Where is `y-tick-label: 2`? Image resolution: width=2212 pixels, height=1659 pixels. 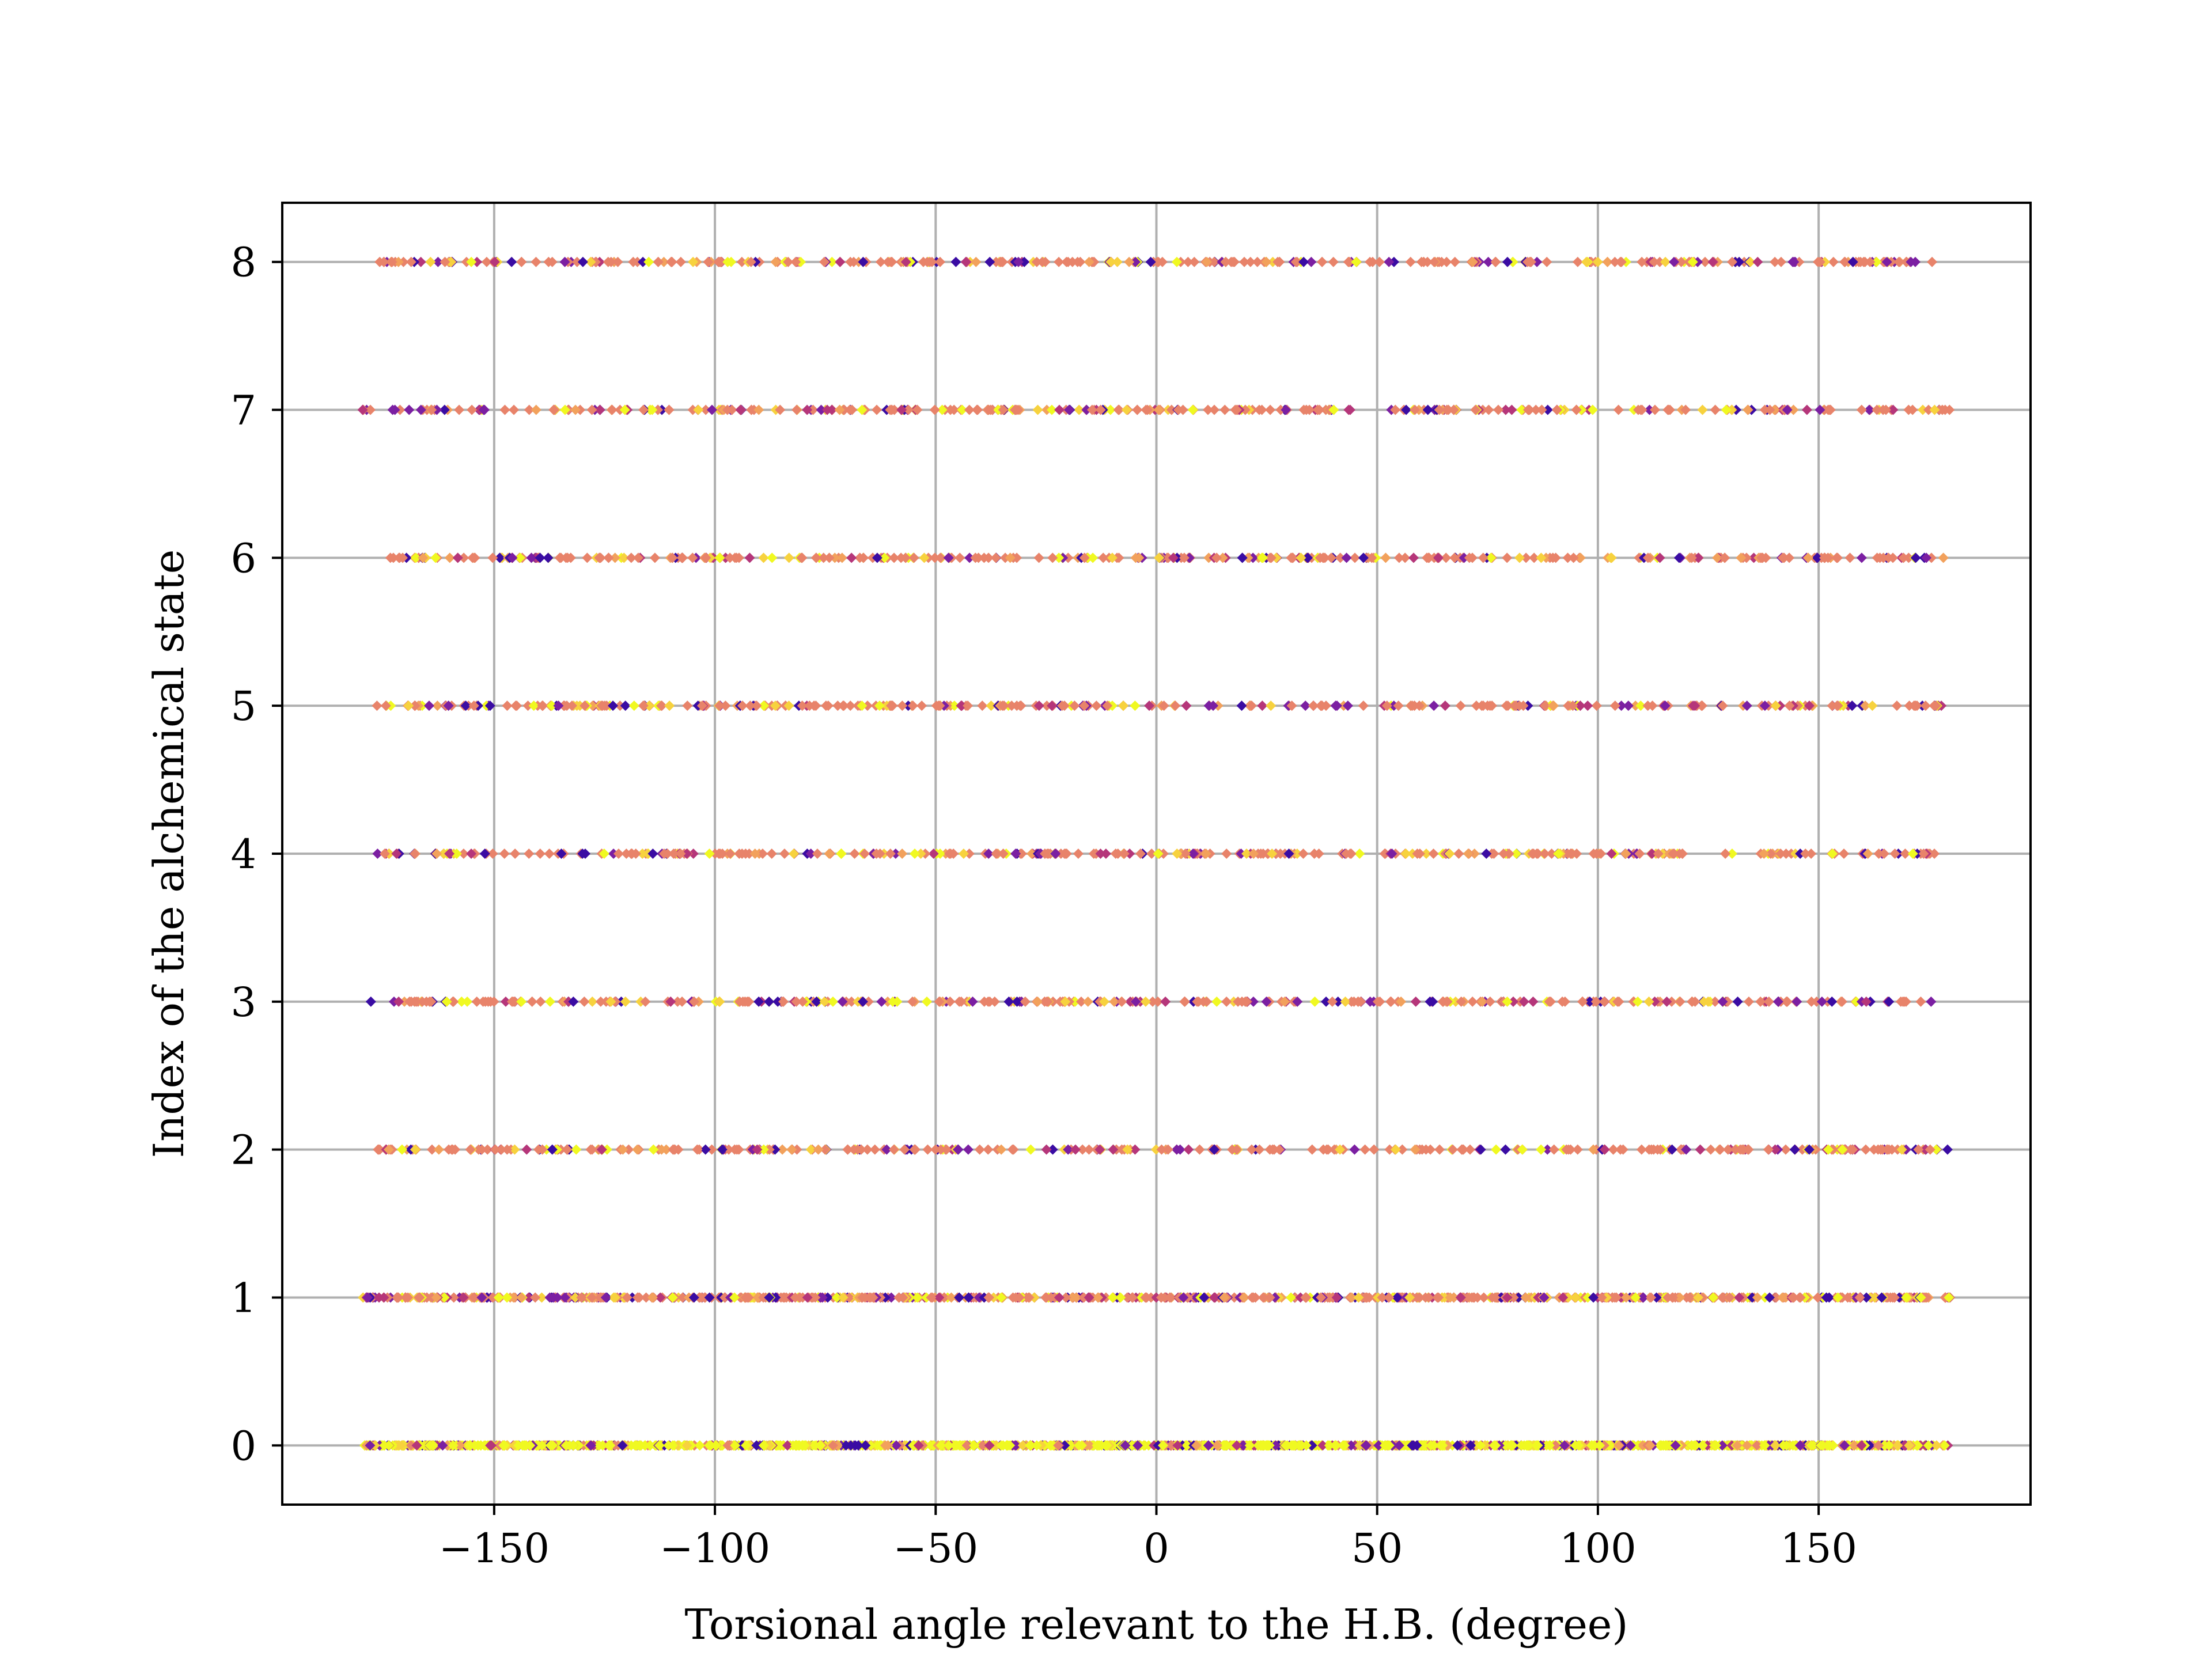
y-tick-label: 2 is located at coordinates (243, 1150).